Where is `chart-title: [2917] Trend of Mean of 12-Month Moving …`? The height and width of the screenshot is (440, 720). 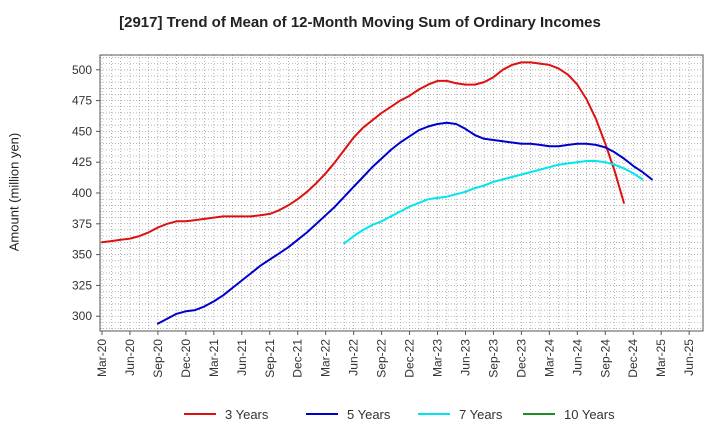 chart-title: [2917] Trend of Mean of 12-Month Moving … is located at coordinates (360, 22).